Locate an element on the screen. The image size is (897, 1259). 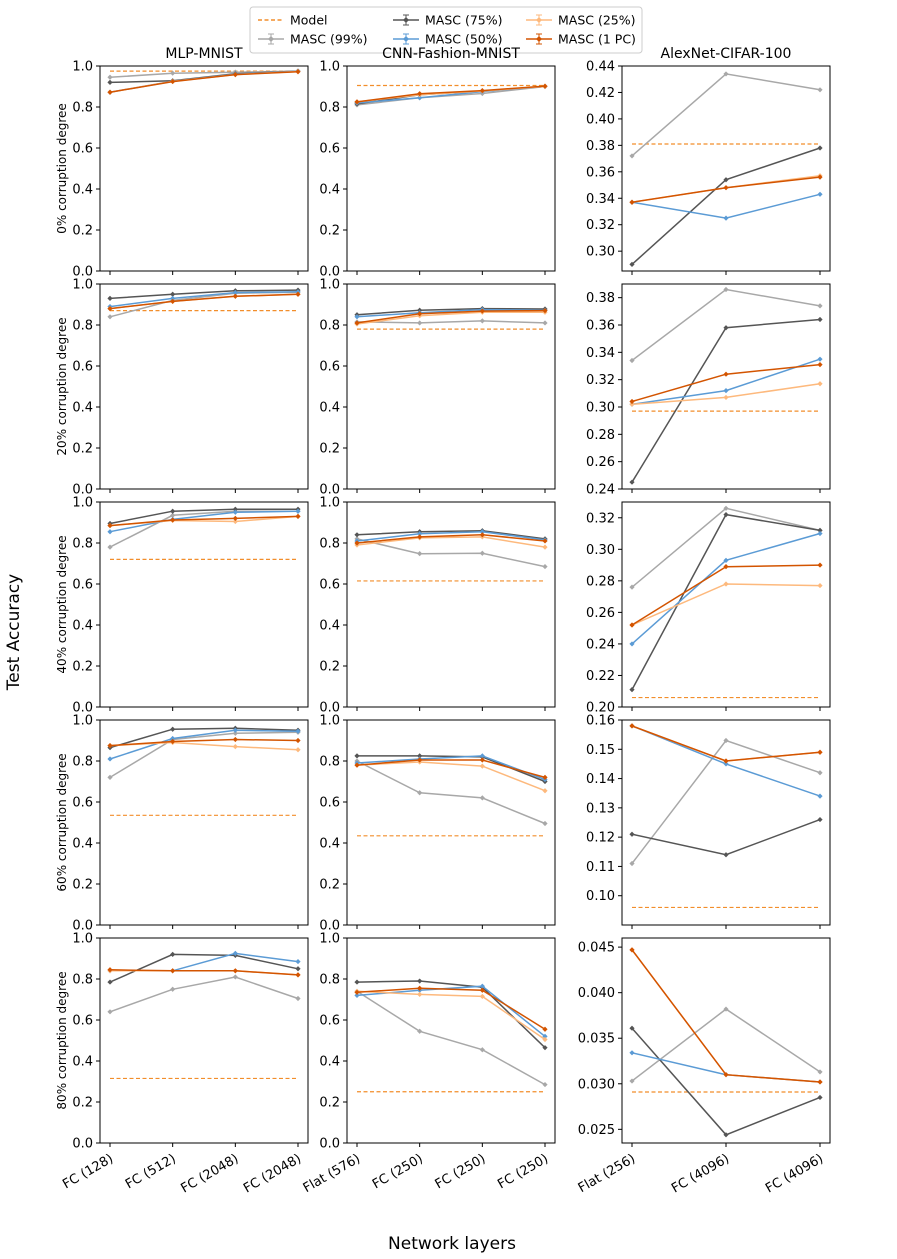
figure-xlabel: Network layers is located at coordinates (452, 1244).